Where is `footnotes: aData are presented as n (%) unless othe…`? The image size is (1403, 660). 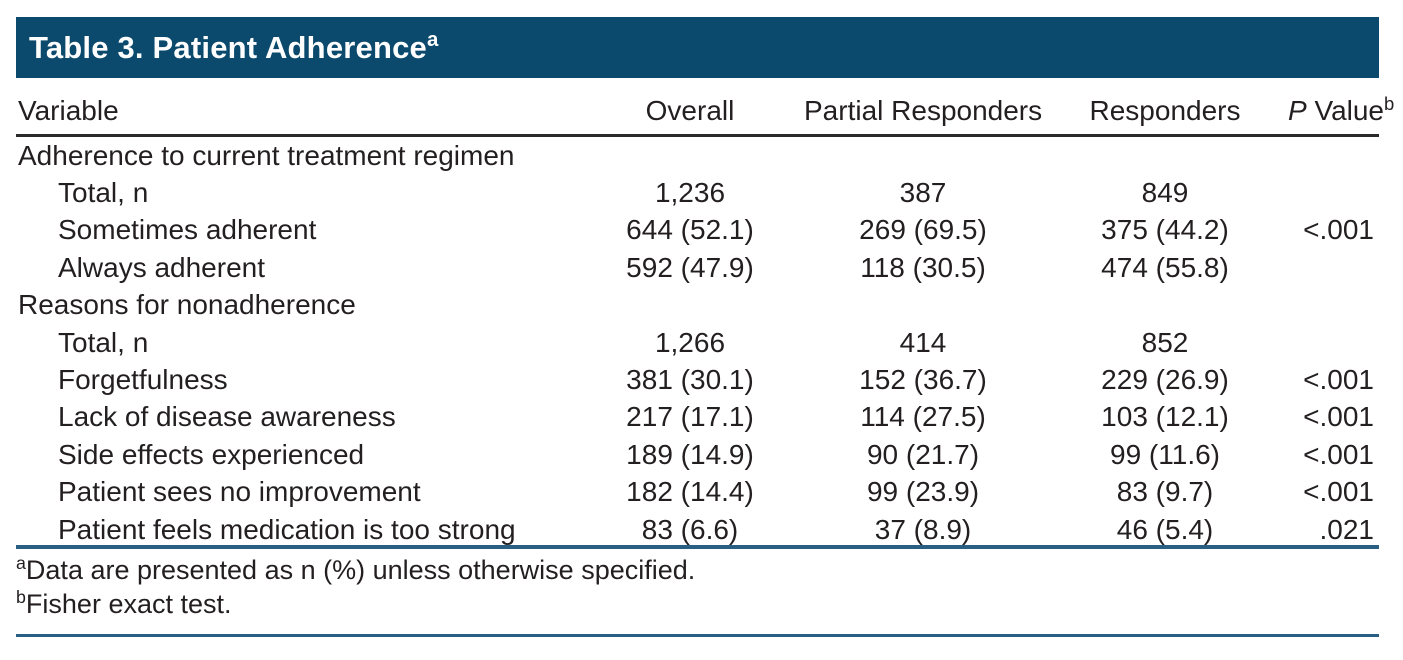
footnotes: aData are presented as n (%) unless othe… is located at coordinates (697, 587).